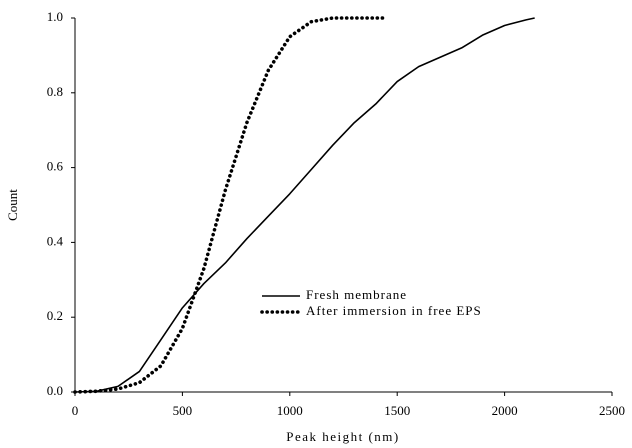  I want to click on x-axis-label: Peak height (nm), so click(343, 436).